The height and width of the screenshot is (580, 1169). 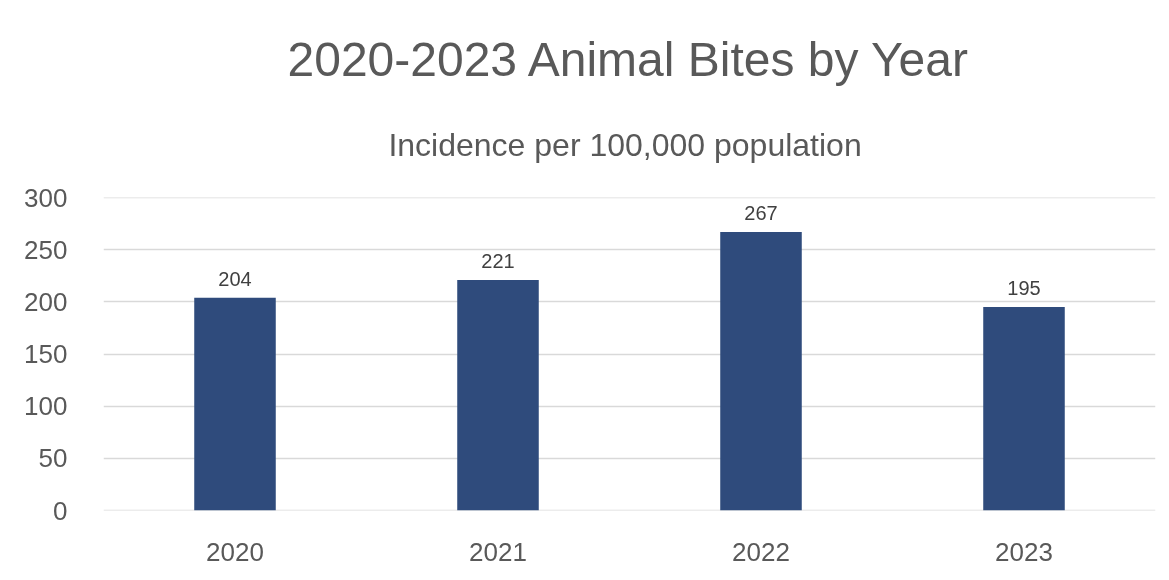 I want to click on y-tick-label: 250, so click(x=46, y=249).